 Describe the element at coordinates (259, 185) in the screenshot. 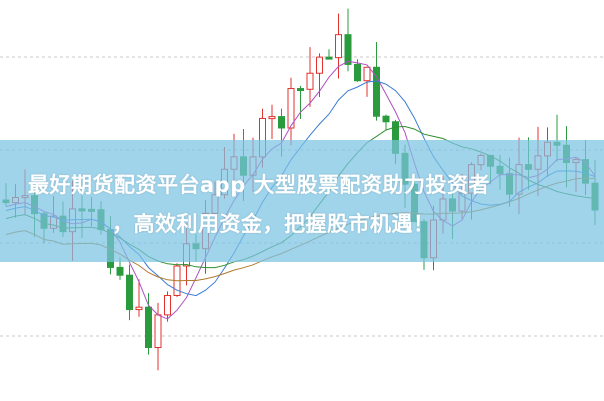

I see `banner-line: 最好期货配资平台app 大型股票配资助力投资者` at that location.